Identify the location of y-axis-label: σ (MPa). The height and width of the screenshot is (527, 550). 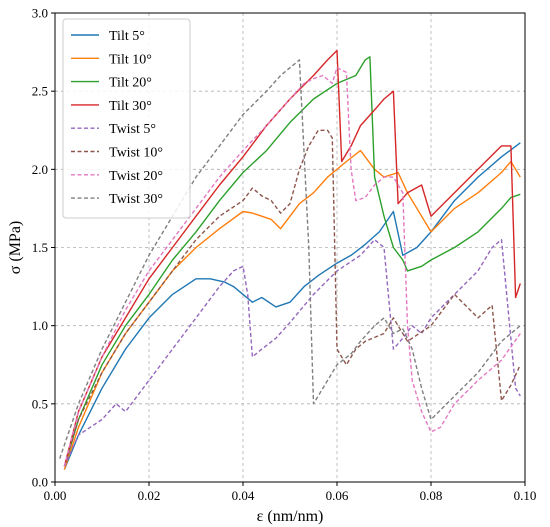
(15, 248).